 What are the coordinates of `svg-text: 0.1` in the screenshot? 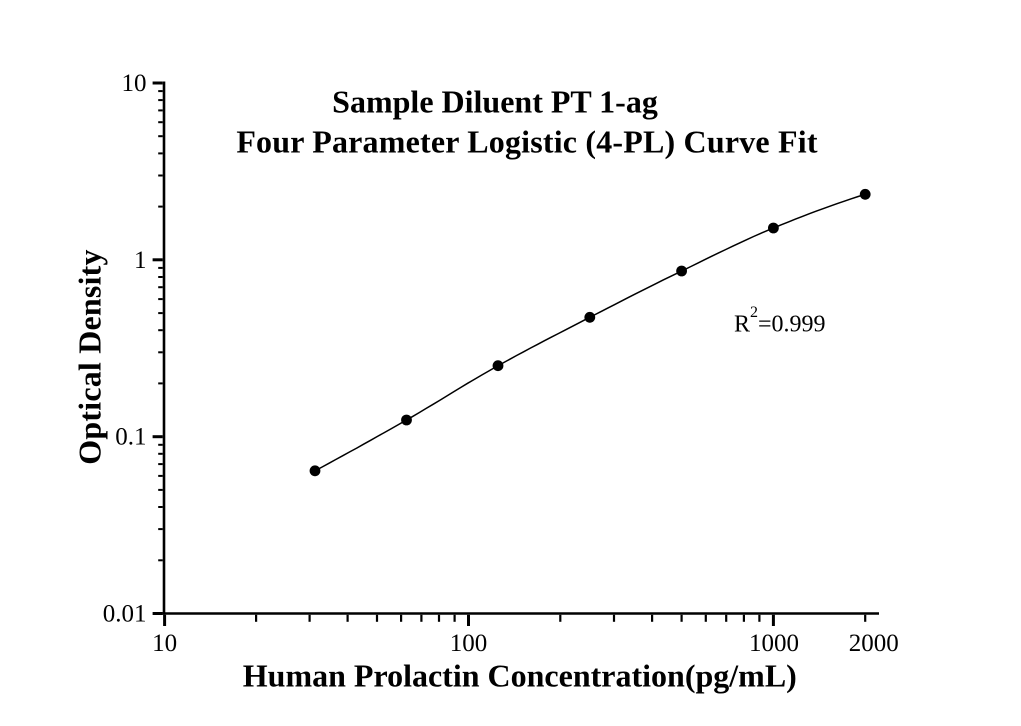 It's located at (130, 437).